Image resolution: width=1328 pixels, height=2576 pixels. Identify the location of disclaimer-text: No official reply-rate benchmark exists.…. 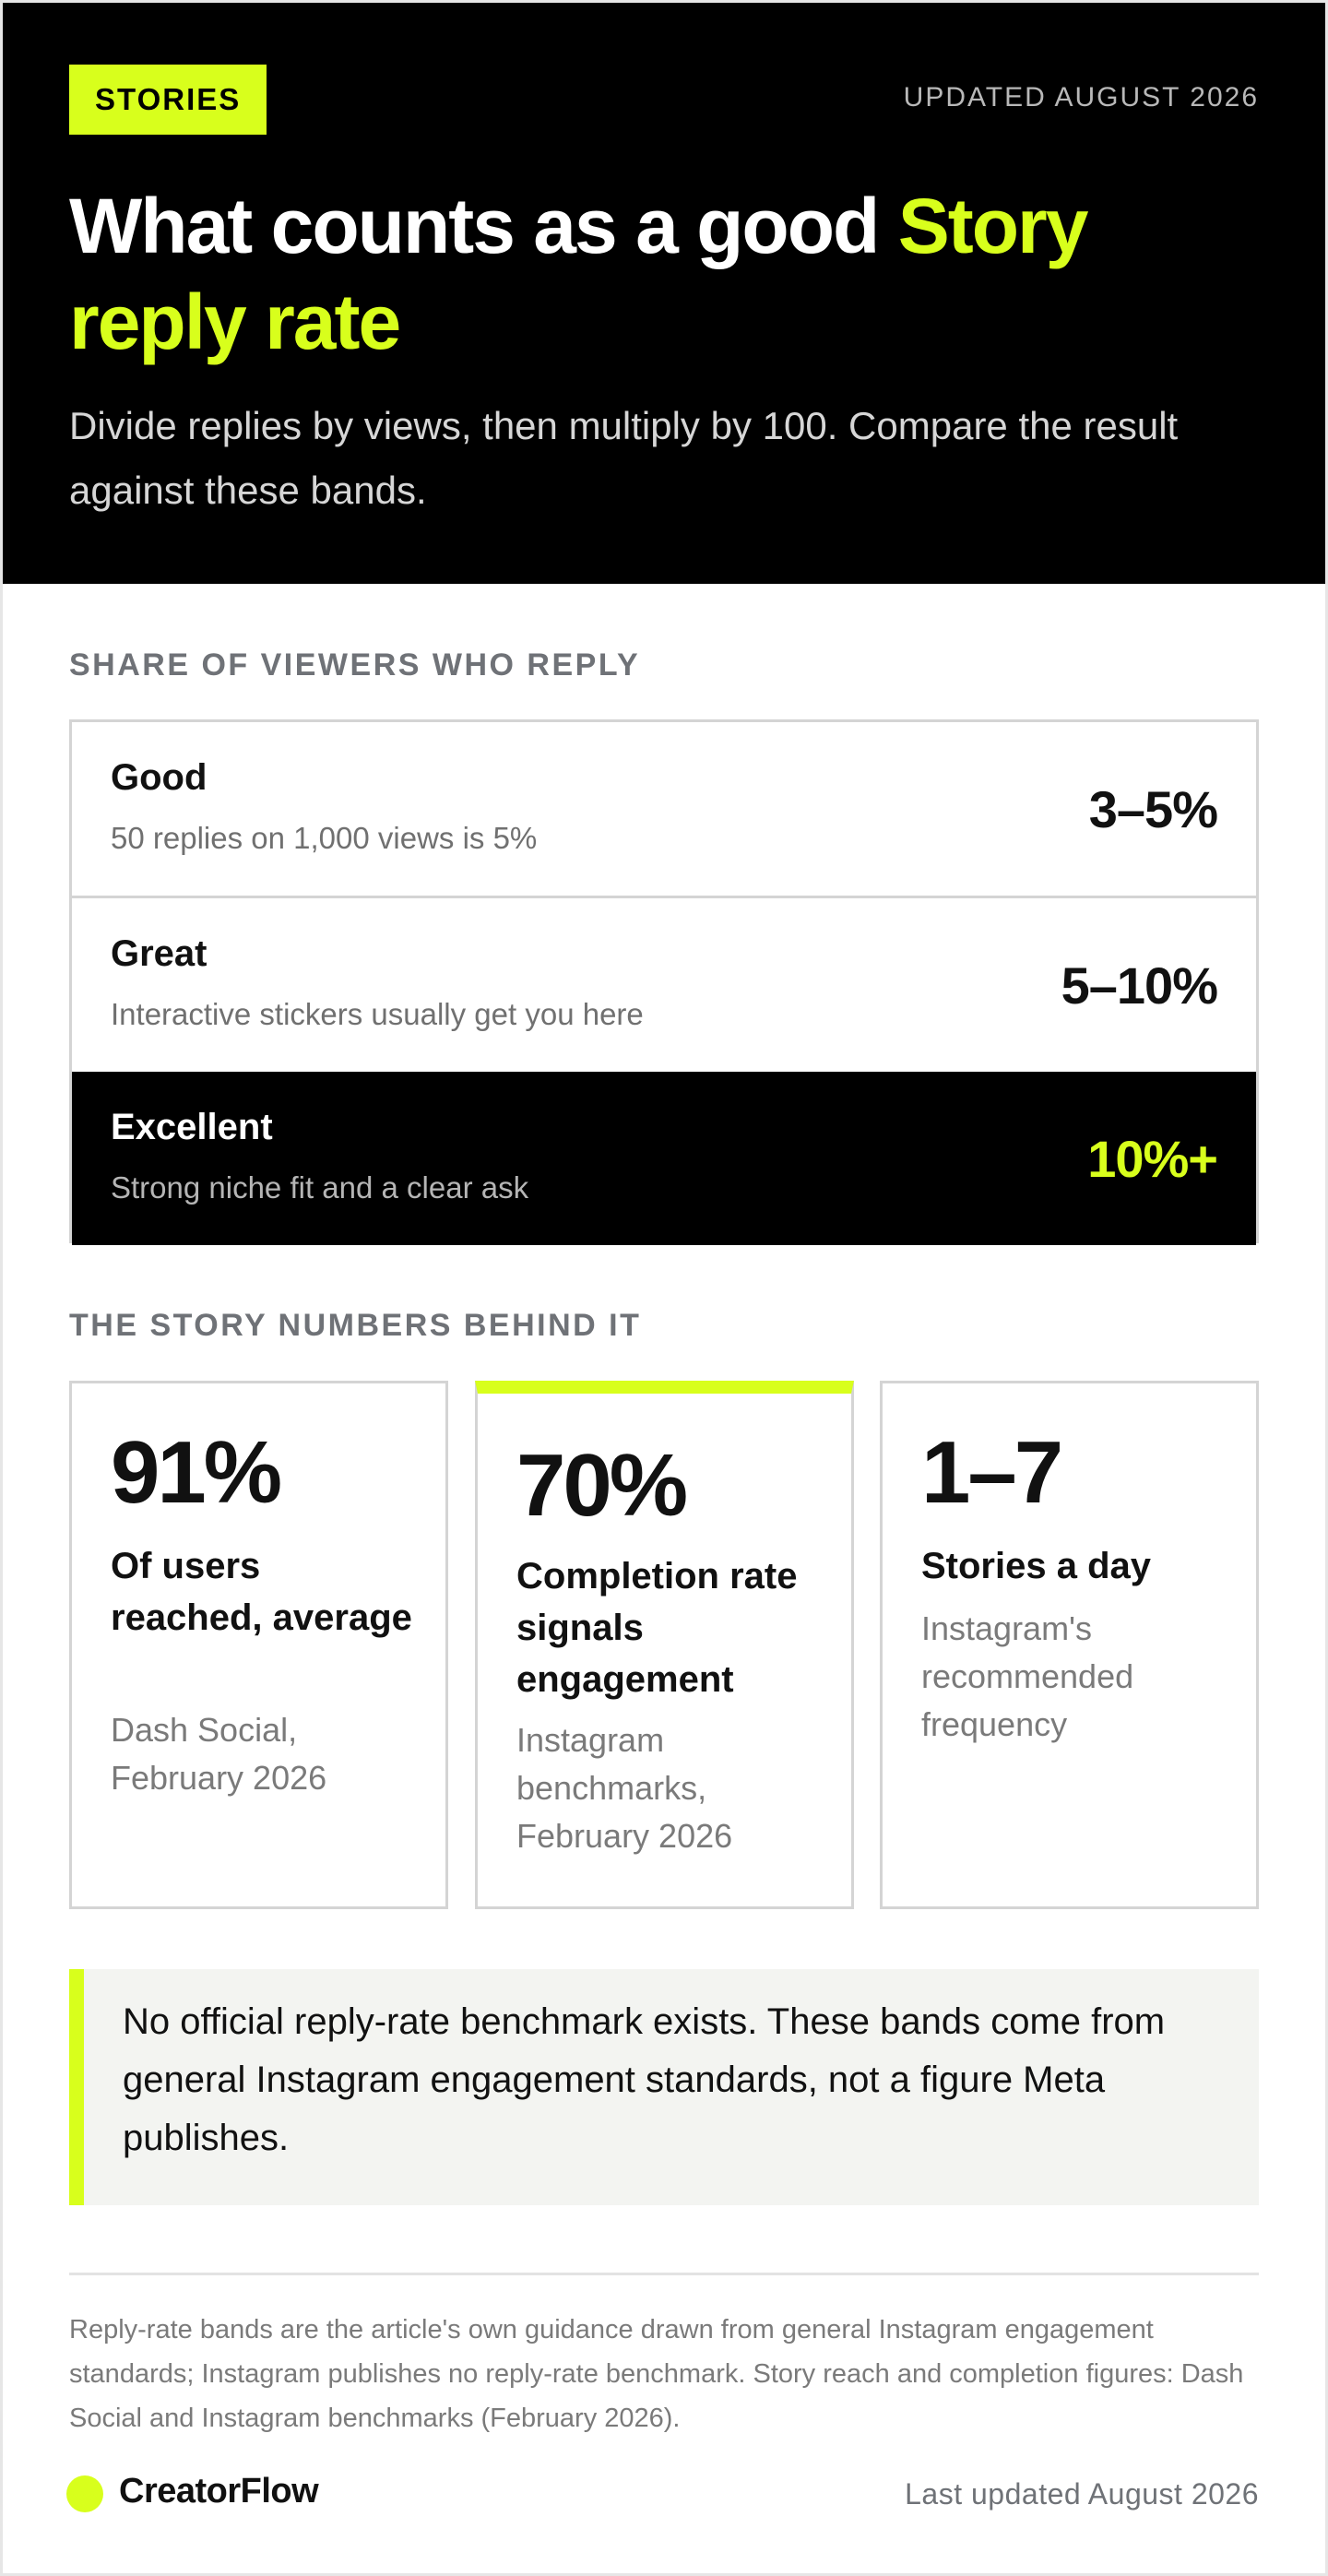
(644, 2079).